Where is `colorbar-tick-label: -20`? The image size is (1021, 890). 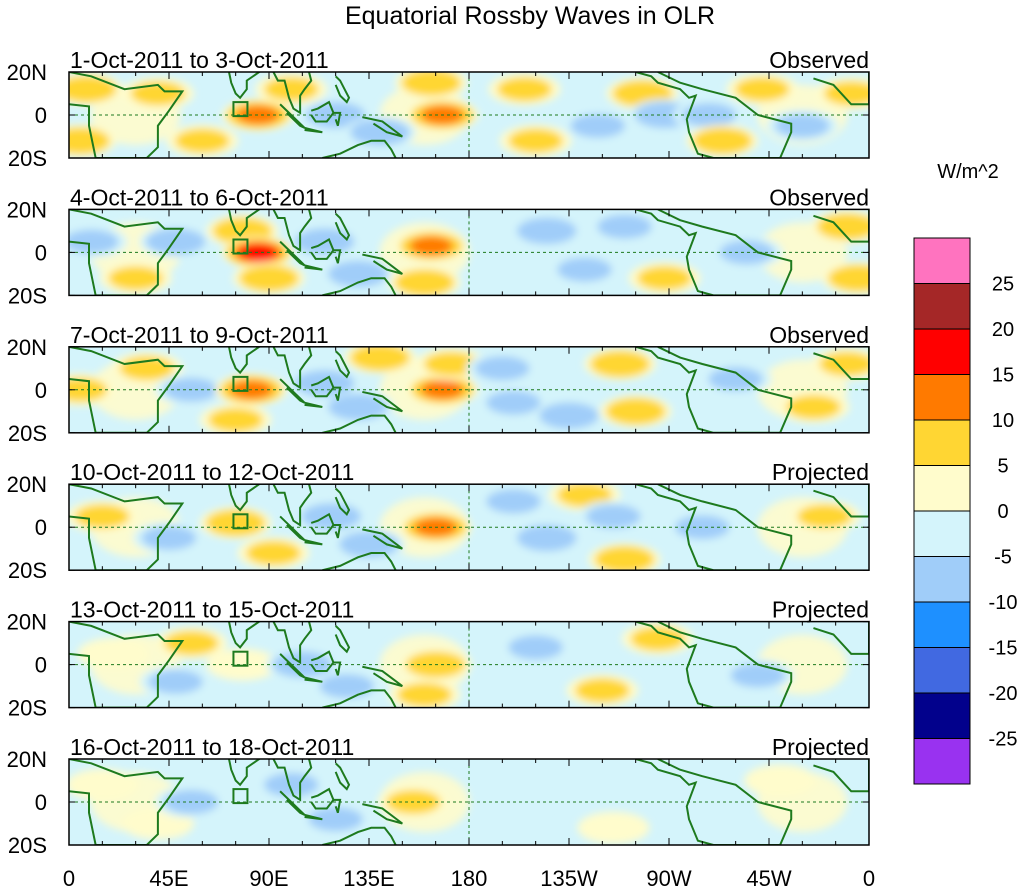
colorbar-tick-label: -20 is located at coordinates (1003, 694).